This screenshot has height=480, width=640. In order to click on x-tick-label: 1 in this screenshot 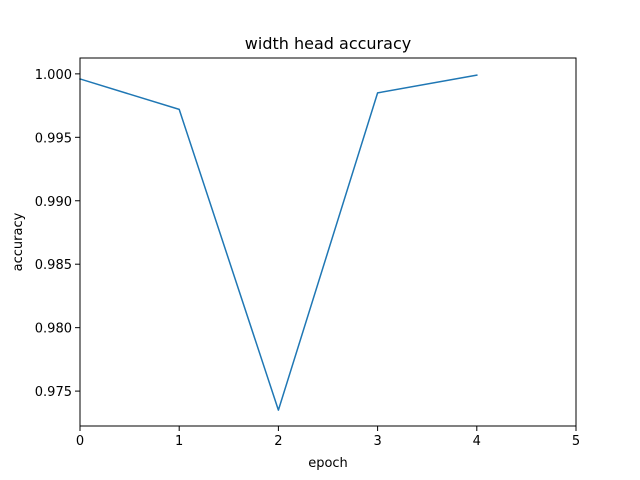, I will do `click(179, 441)`.